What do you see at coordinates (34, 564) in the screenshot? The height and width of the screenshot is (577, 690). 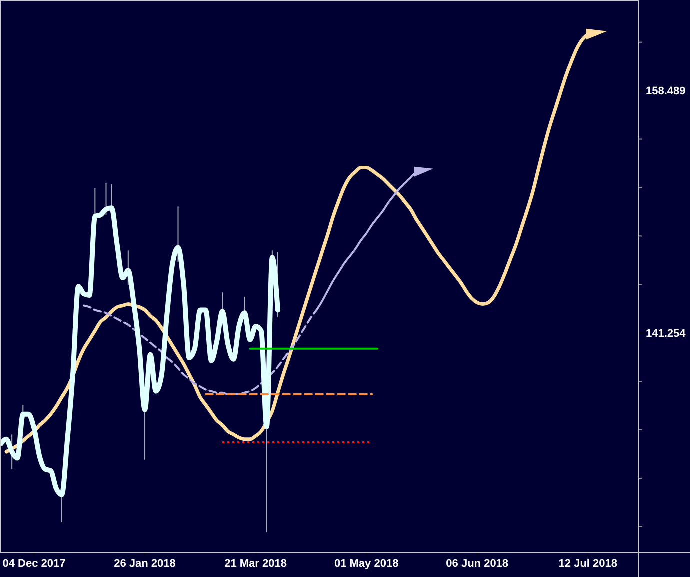 I see `x-tick-label: 04 Dec 2017` at bounding box center [34, 564].